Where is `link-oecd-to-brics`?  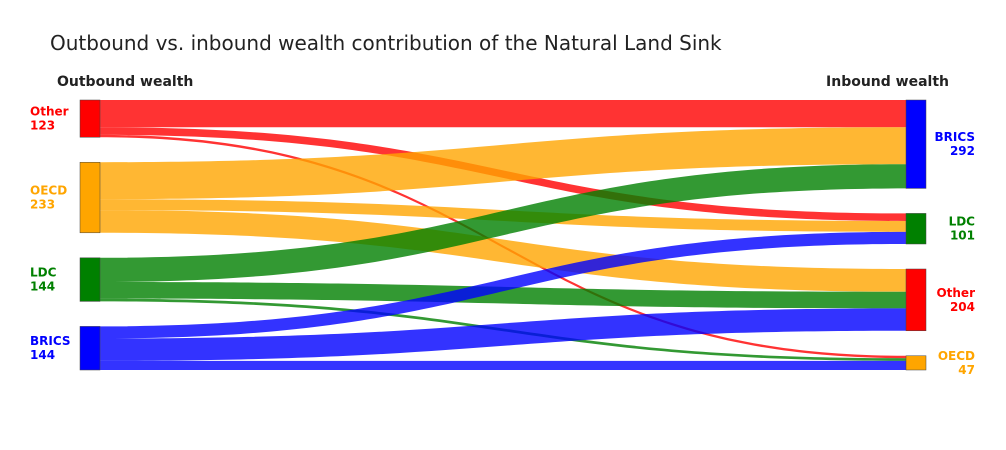
link-oecd-to-brics is located at coordinates (503, 163).